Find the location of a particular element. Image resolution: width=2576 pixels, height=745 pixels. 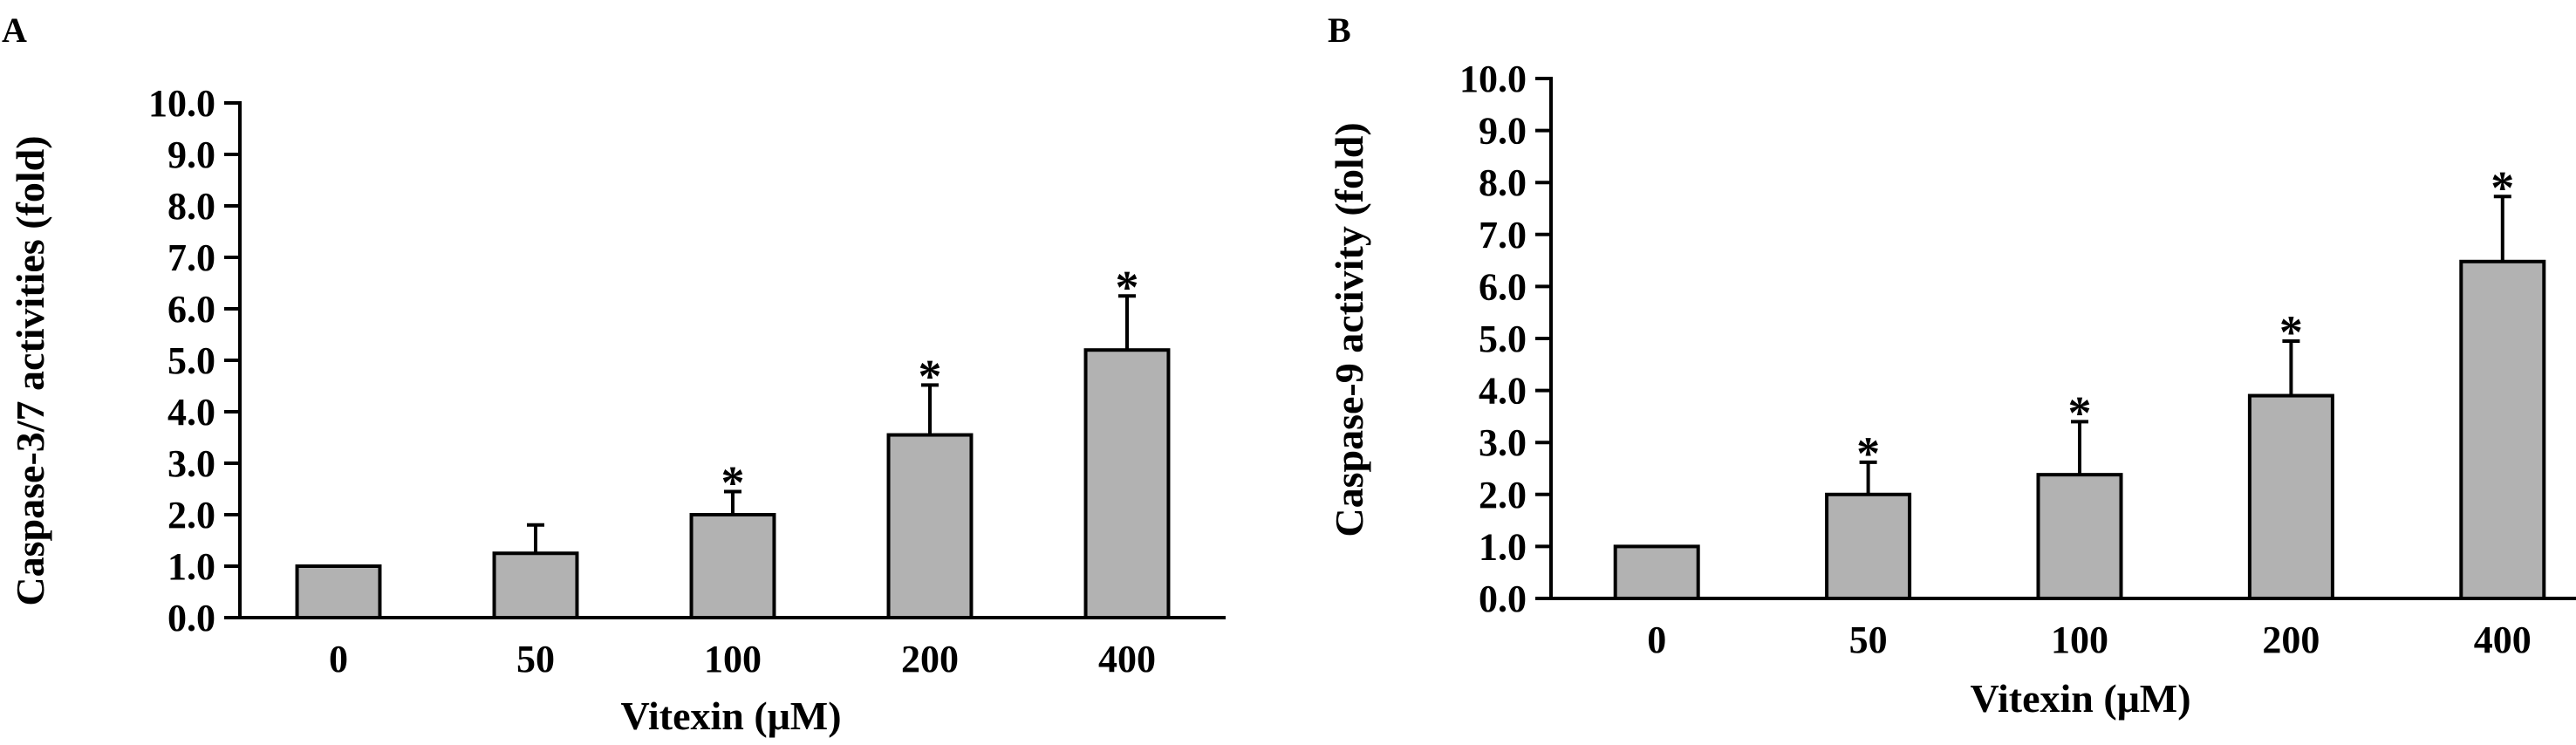

panel-b-x-tick-label: 400 is located at coordinates (2503, 640).